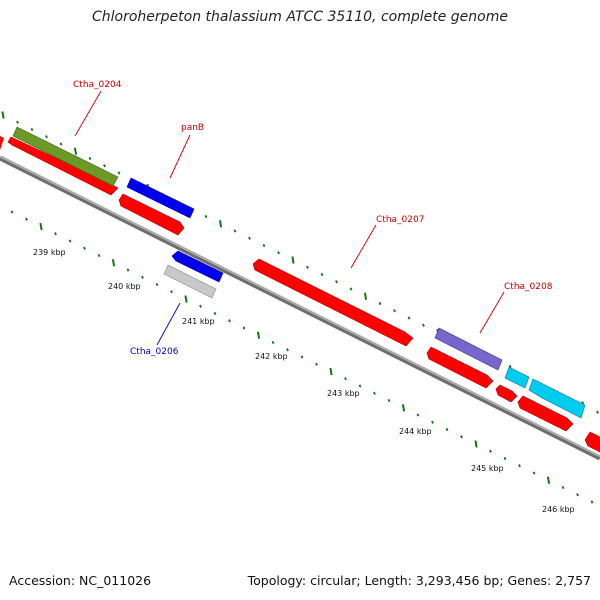 The width and height of the screenshot is (600, 600). Describe the element at coordinates (151, 214) in the screenshot. I see `gene-panb-cds` at that location.